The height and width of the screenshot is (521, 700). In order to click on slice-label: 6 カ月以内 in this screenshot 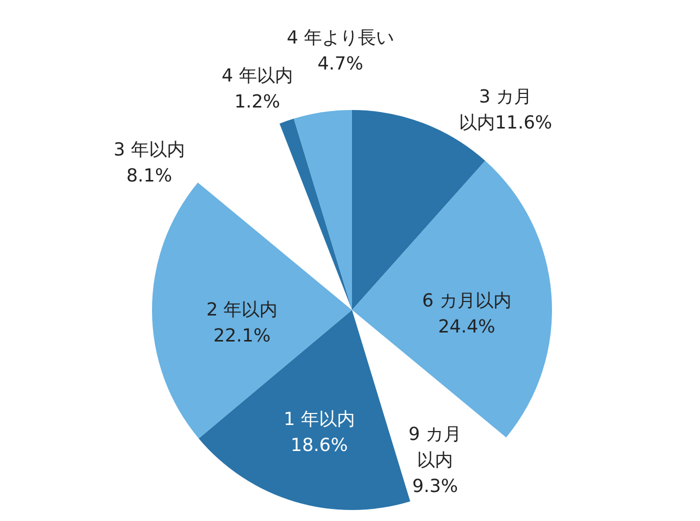, I will do `click(467, 301)`.